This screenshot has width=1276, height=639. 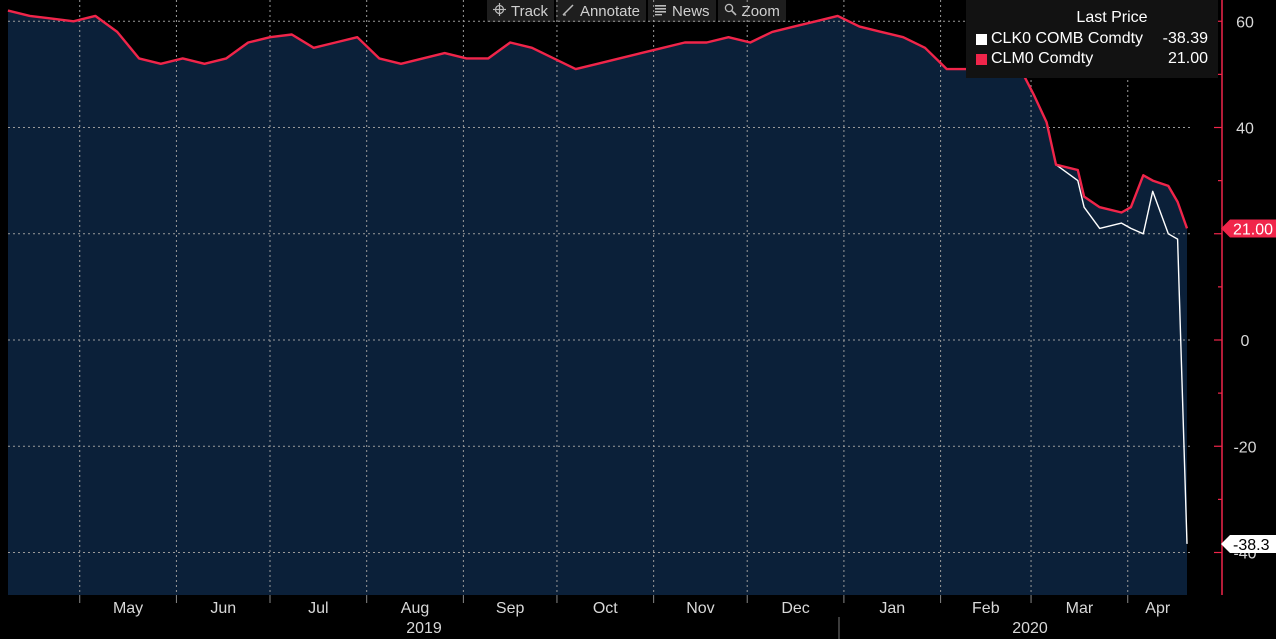 I want to click on x-month-label: Jul, so click(x=318, y=608).